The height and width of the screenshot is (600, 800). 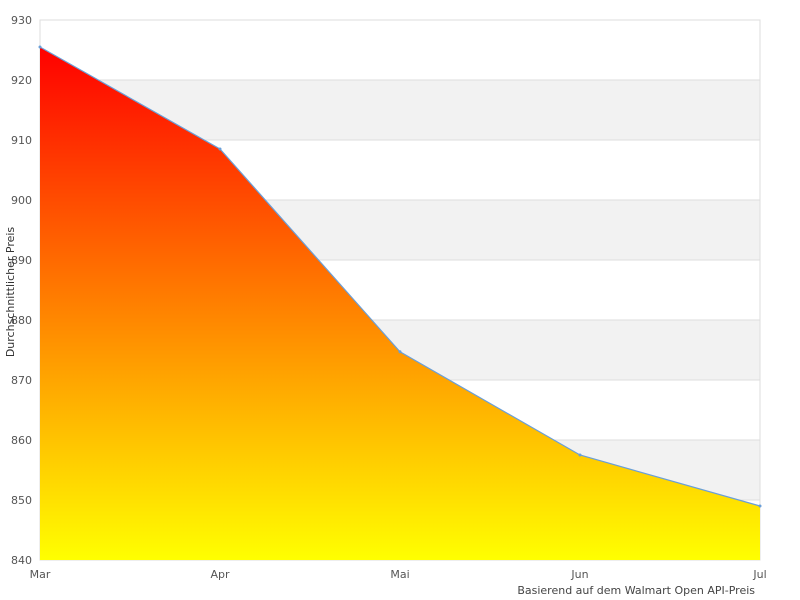 What do you see at coordinates (10, 292) in the screenshot?
I see `y-axis-title: Durchschnittlicher Preis` at bounding box center [10, 292].